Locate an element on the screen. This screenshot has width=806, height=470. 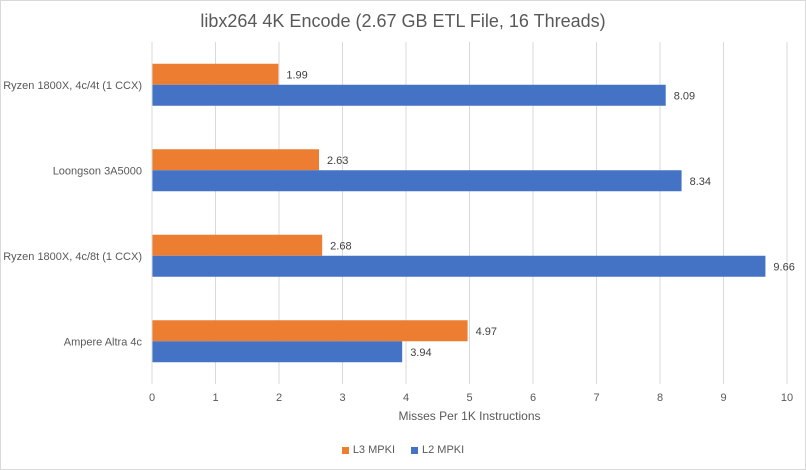
legend-swatch-l3 is located at coordinates (345, 450).